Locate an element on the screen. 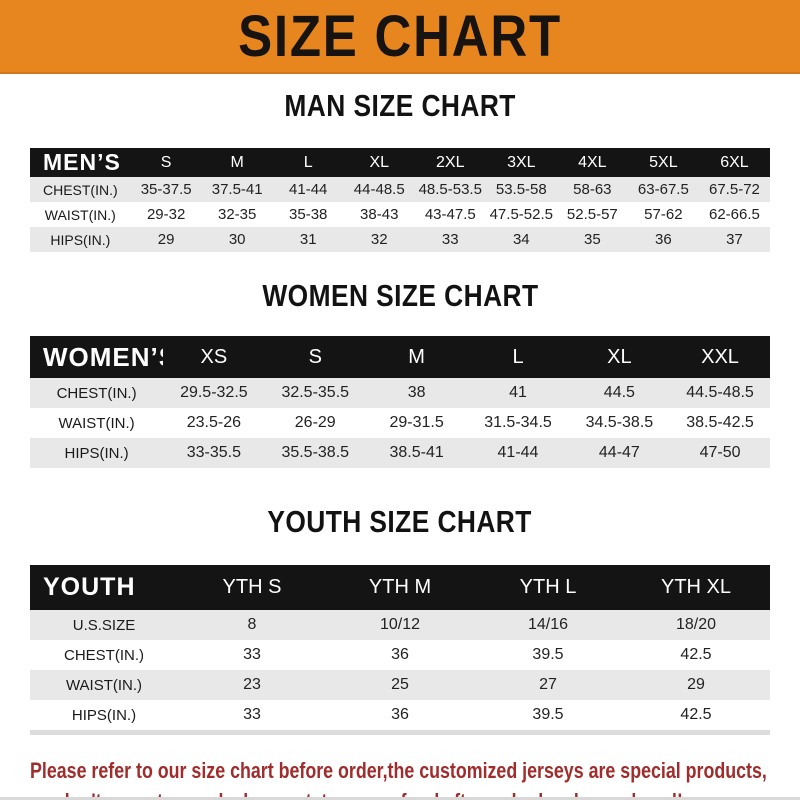 The height and width of the screenshot is (800, 800). youth-hips-label: HIPS(IN.) is located at coordinates (104, 715).